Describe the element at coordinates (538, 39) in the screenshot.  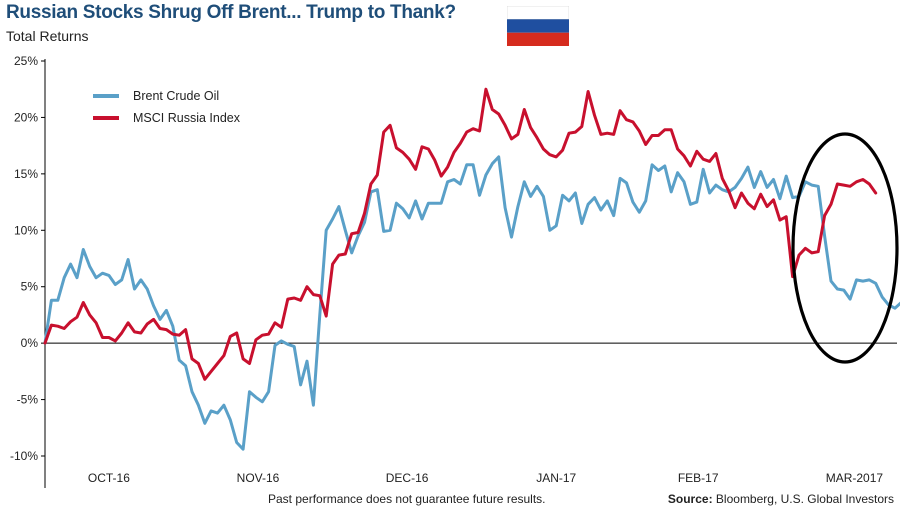
I see `flag-red-stripe` at that location.